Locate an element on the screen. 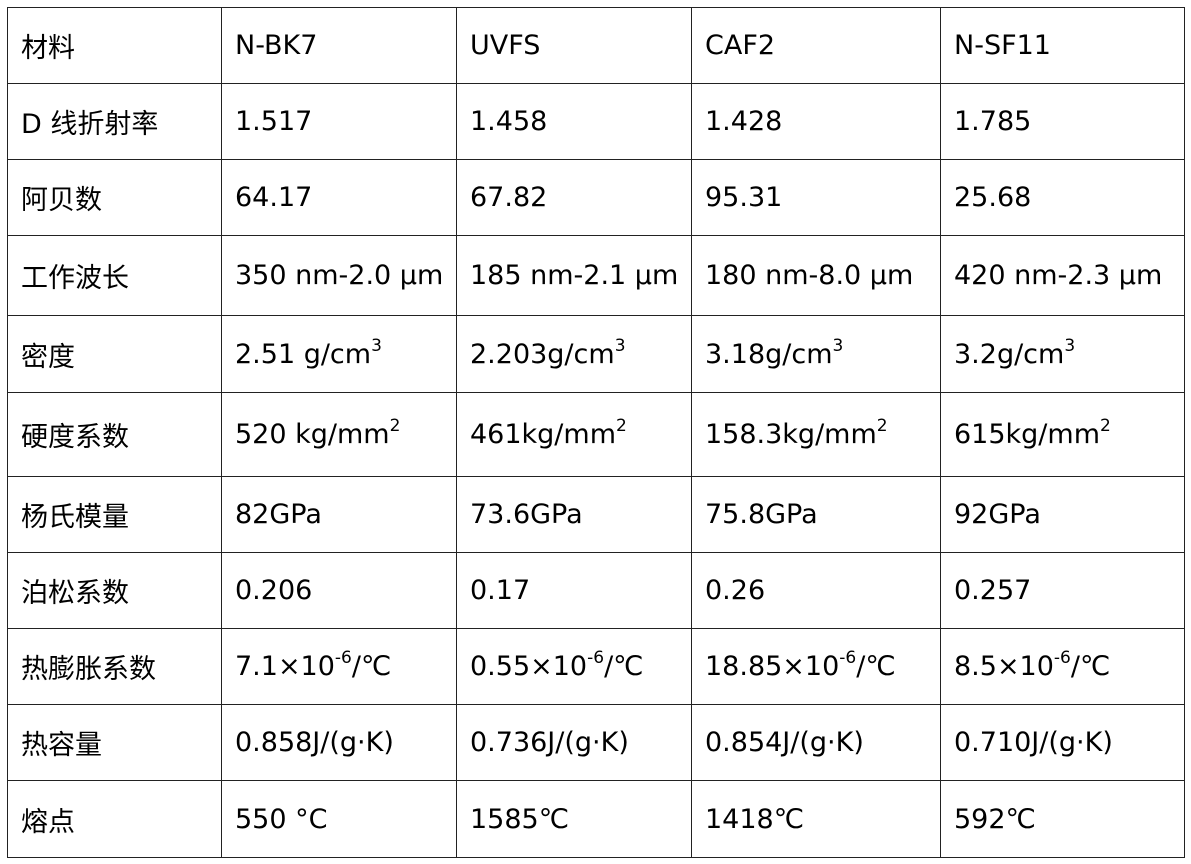  cell-text: 2.51 g/cm is located at coordinates (303, 354).